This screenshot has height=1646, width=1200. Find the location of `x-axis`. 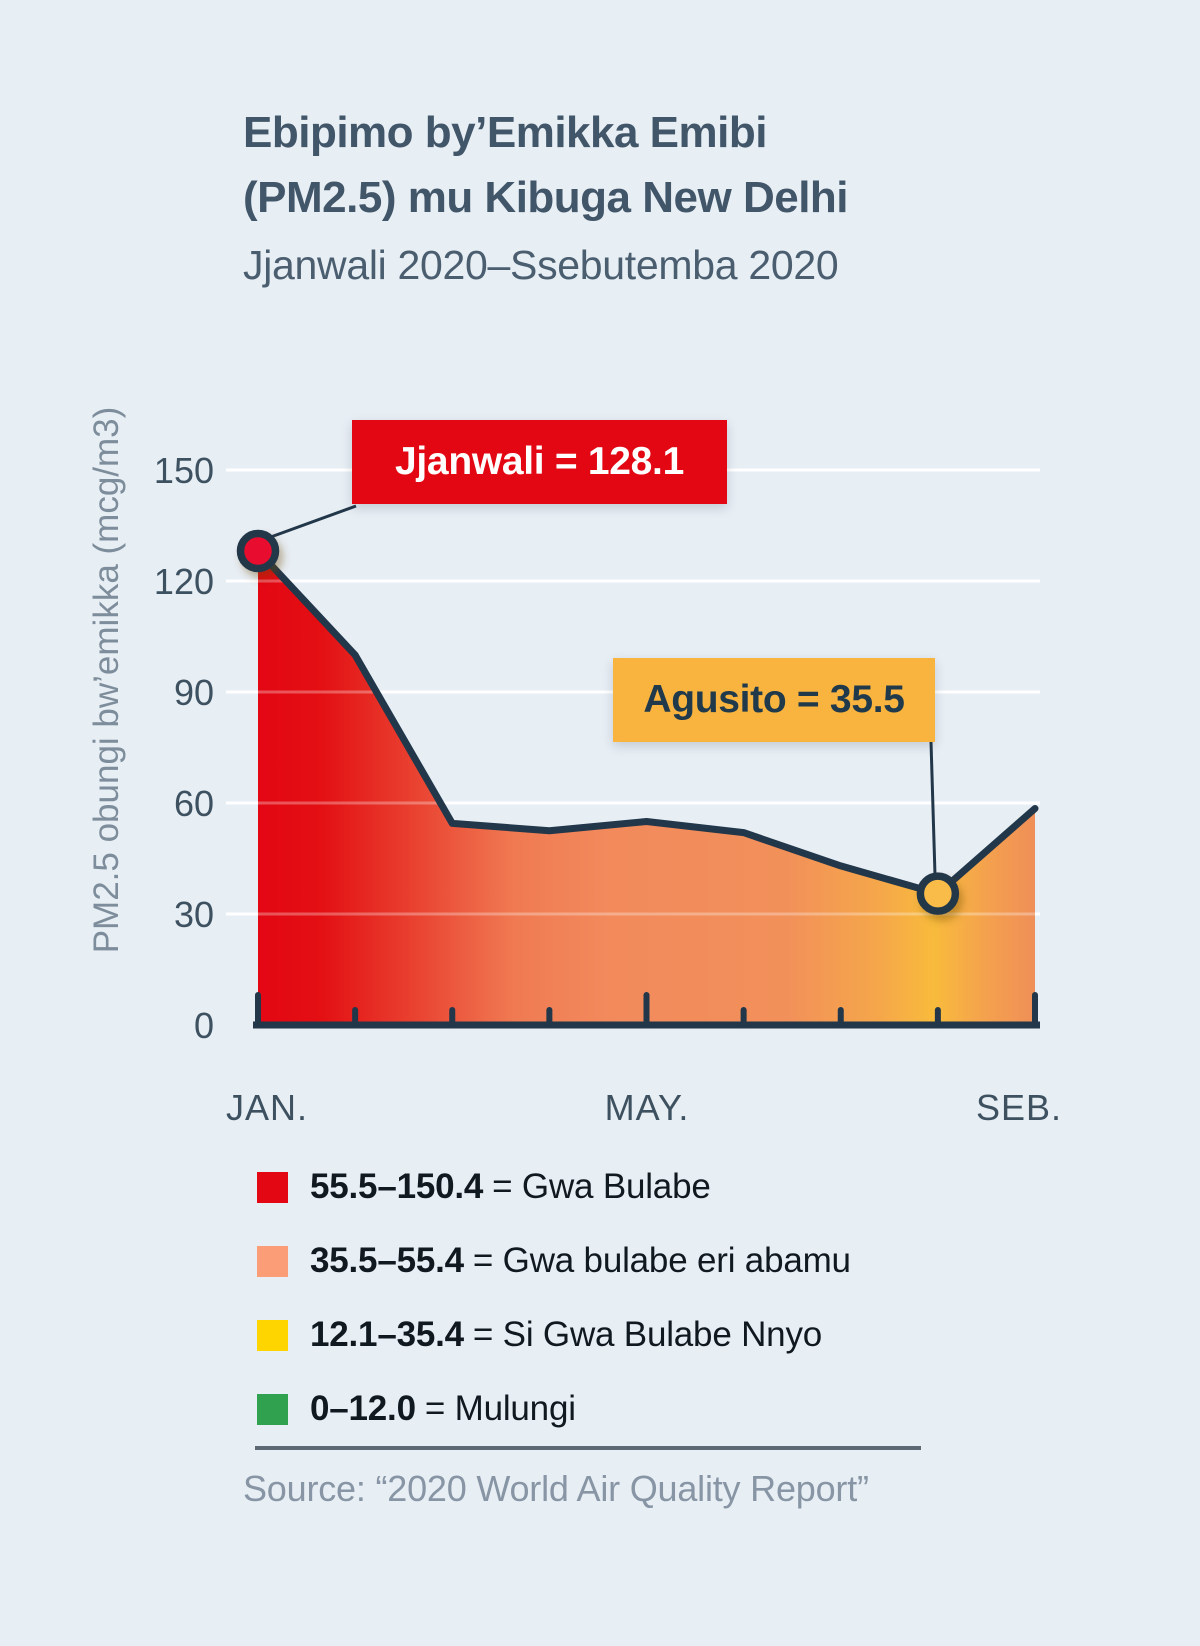

x-axis is located at coordinates (646, 1010).